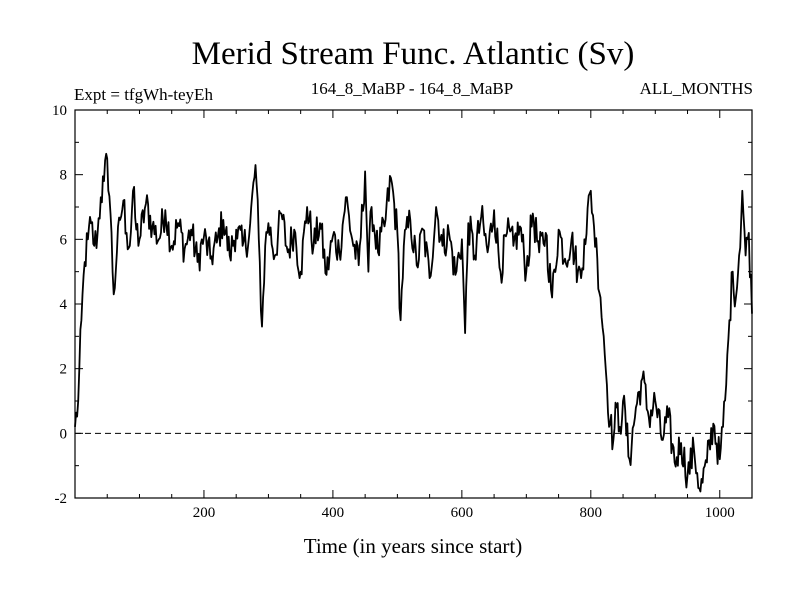  I want to click on y-tick-label: -2, so click(61, 499).